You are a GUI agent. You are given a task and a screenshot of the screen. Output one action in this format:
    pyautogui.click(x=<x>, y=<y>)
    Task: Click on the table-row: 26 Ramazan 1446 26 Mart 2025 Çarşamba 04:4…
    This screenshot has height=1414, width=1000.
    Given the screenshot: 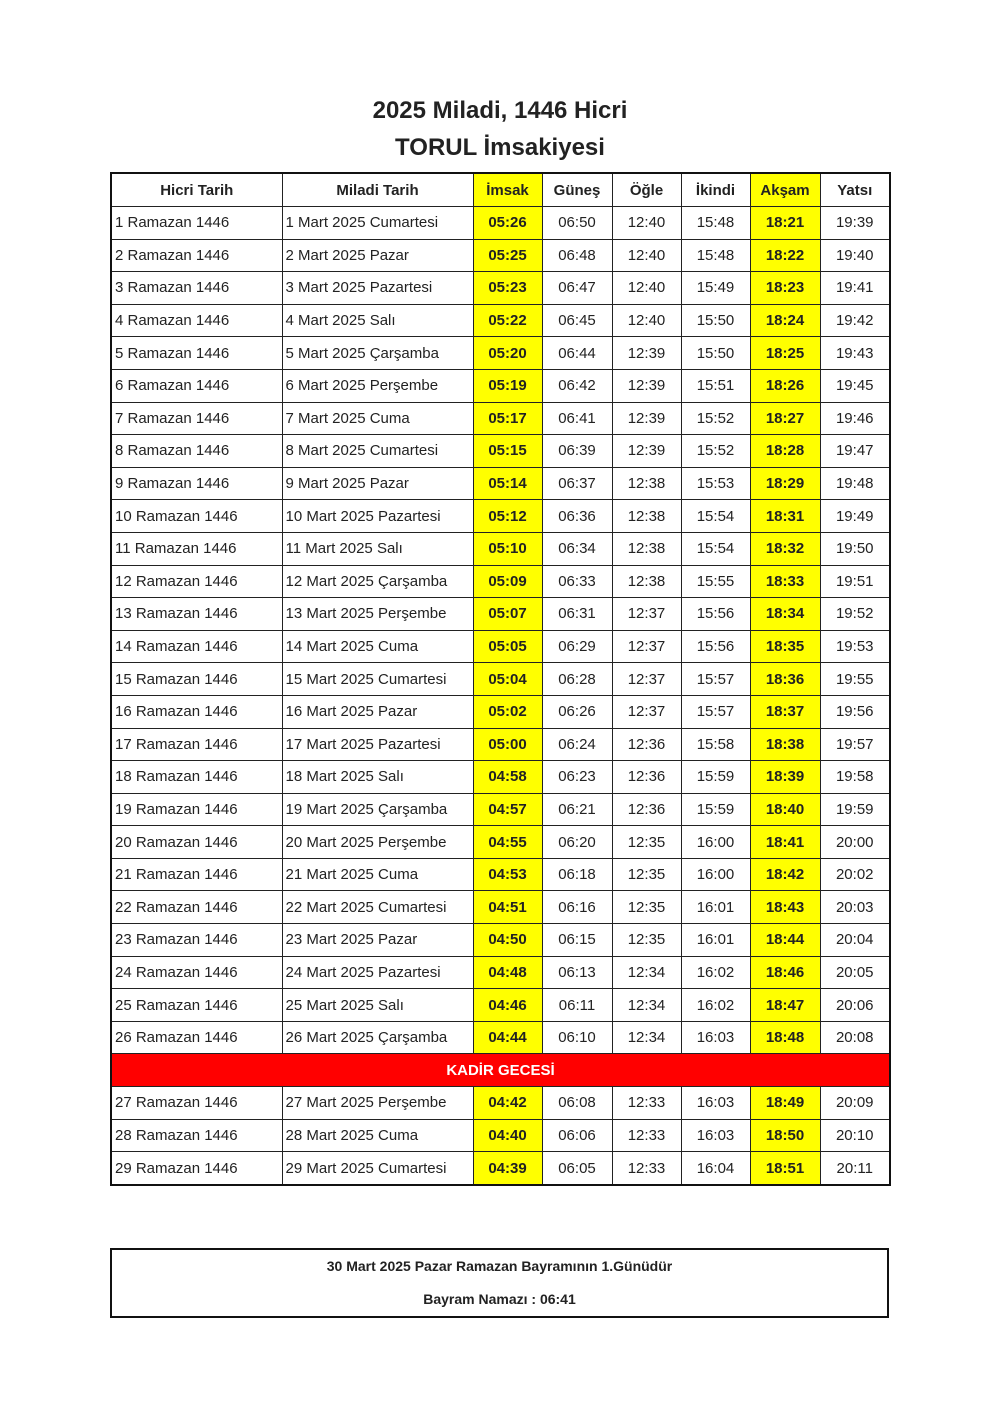 What is the action you would take?
    pyautogui.click(x=500, y=1037)
    